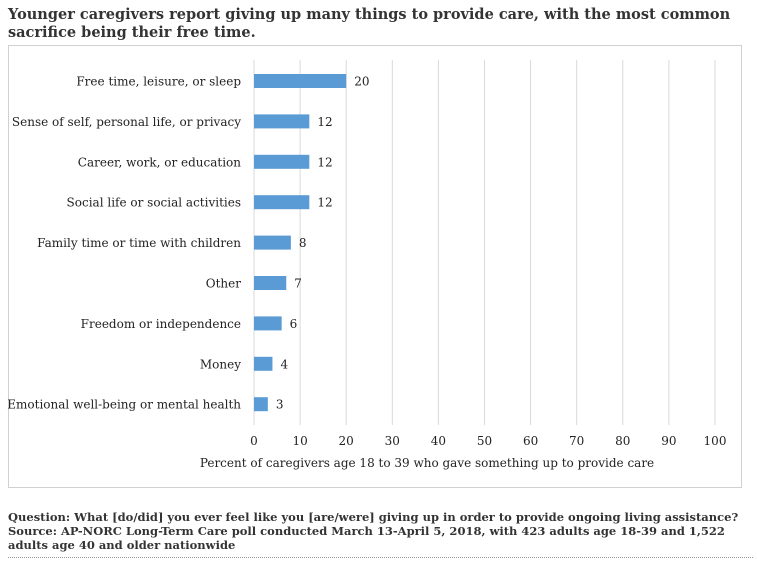 The image size is (757, 569). Describe the element at coordinates (158, 82) in the screenshot. I see `category-label: Free time, leisure, or sleep` at that location.